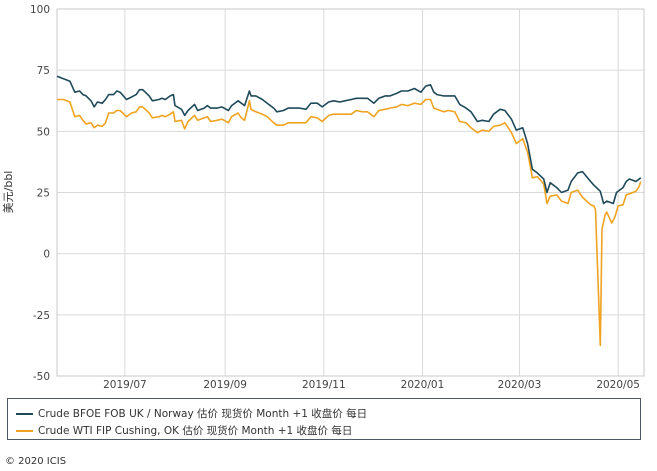 The height and width of the screenshot is (471, 657). What do you see at coordinates (423, 385) in the screenshot?
I see `x-tick-label: 2020/01` at bounding box center [423, 385].